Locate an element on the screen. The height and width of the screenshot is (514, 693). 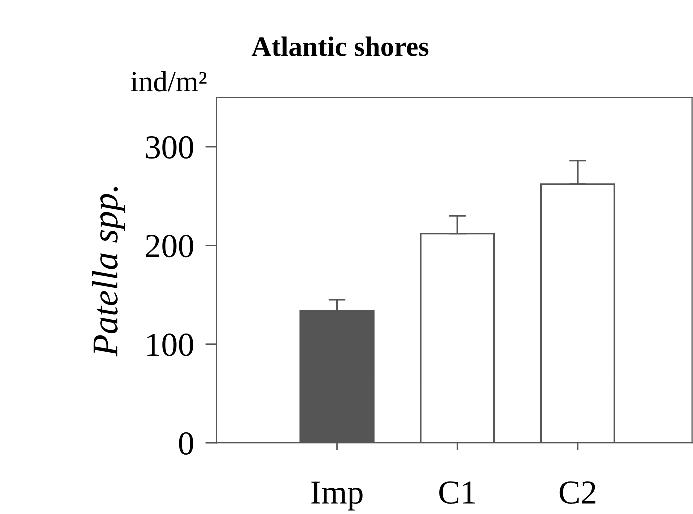
y-tick-label: 100 is located at coordinates (171, 345).